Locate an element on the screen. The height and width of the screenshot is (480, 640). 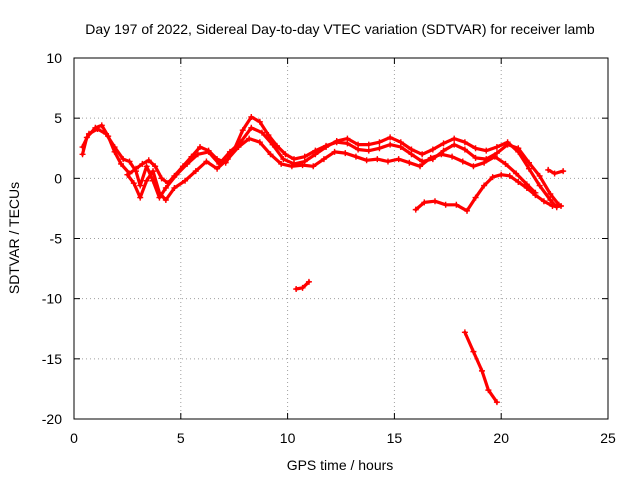
x-tick-label: 0 is located at coordinates (74, 438).